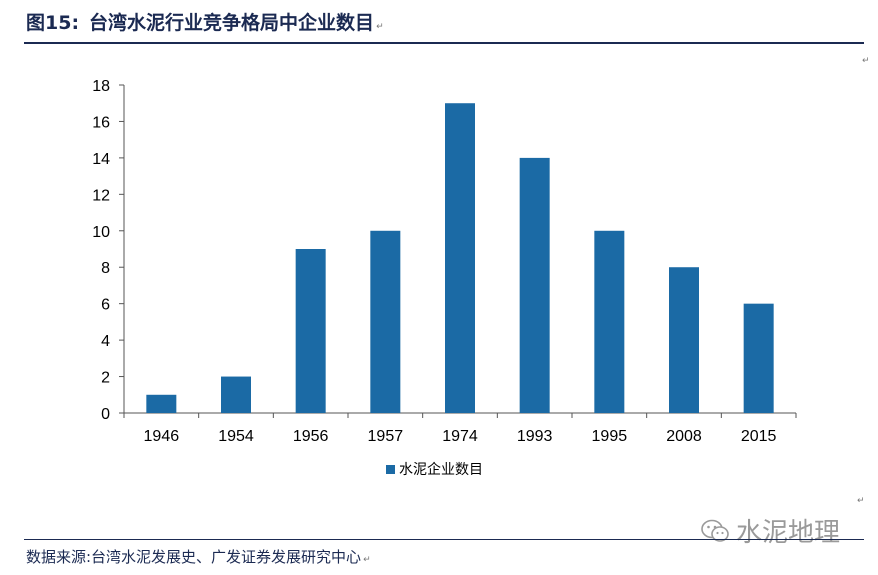 Image resolution: width=878 pixels, height=575 pixels. What do you see at coordinates (460, 258) in the screenshot?
I see `bar-1974` at bounding box center [460, 258].